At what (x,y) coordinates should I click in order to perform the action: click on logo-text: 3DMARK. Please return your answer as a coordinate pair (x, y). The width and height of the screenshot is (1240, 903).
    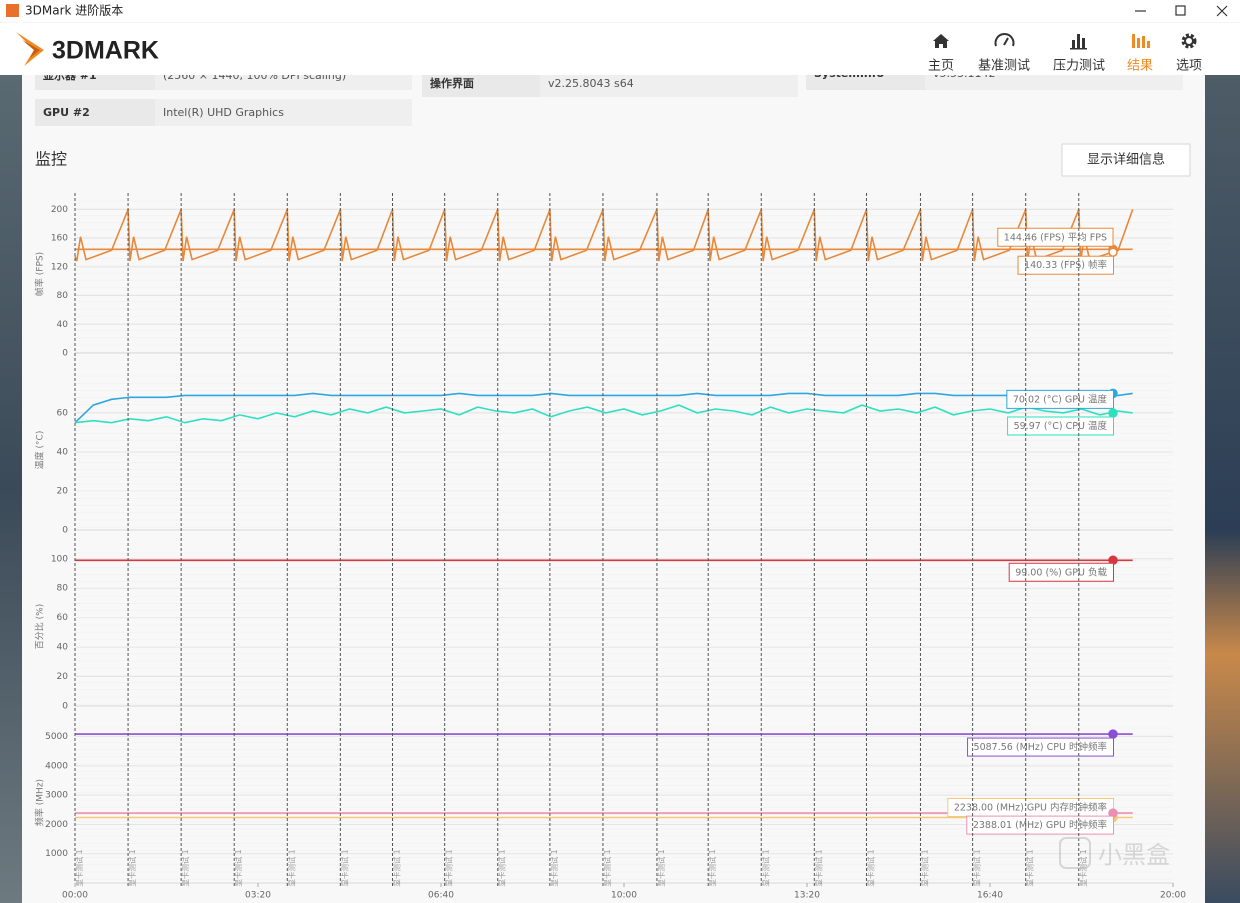
    Looking at the image, I should click on (105, 51).